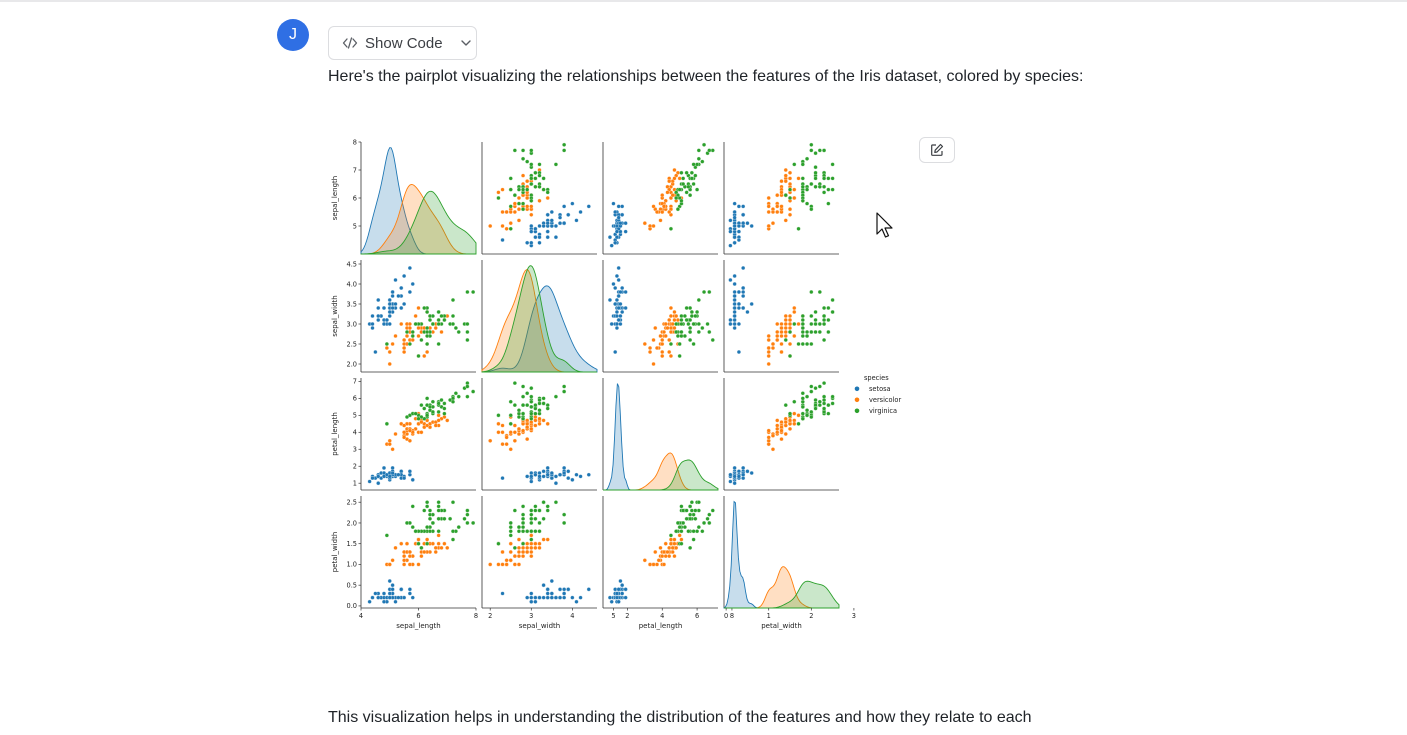 This screenshot has width=1407, height=735. I want to click on x-tick-label-sepal-width: 2, so click(490, 616).